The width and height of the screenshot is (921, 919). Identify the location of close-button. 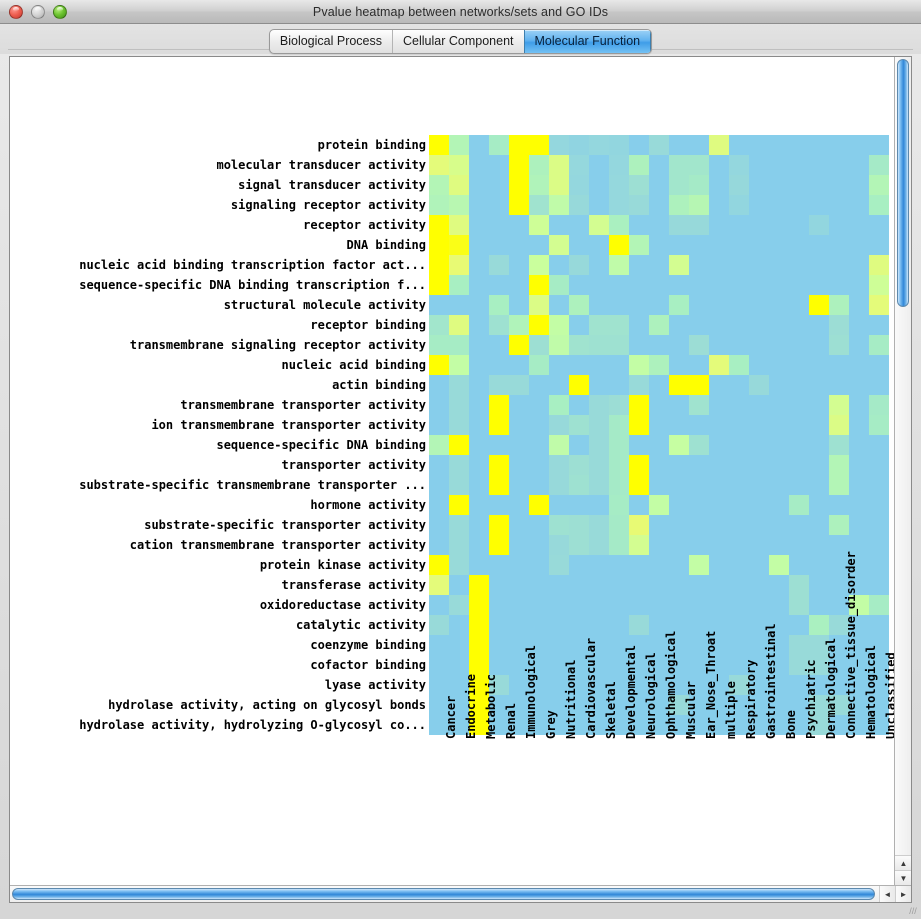
(16, 11).